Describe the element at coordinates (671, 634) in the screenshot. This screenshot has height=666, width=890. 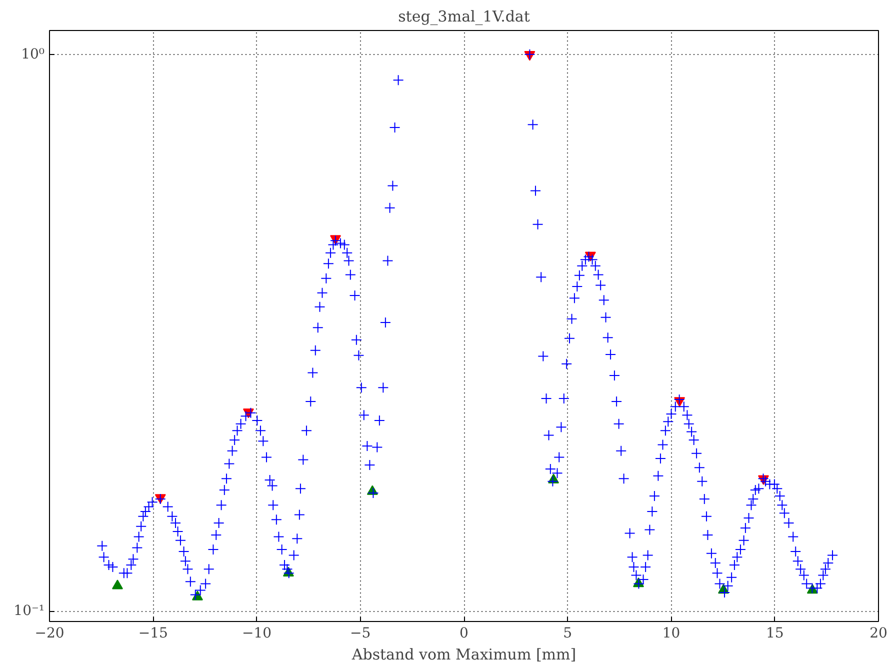
I see `x-tick-label: 10` at that location.